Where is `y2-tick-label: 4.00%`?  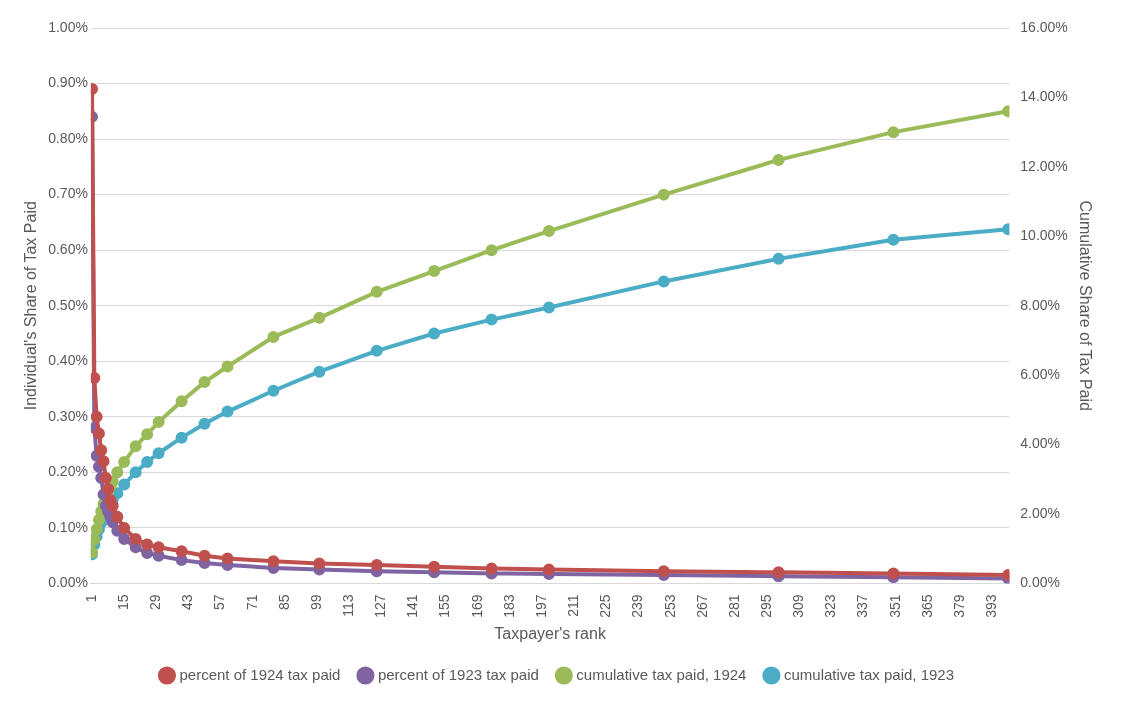
y2-tick-label: 4.00% is located at coordinates (1040, 443).